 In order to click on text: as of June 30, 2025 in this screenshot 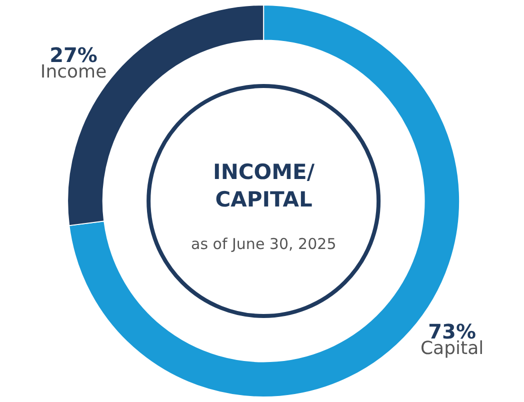, I will do `click(263, 244)`.